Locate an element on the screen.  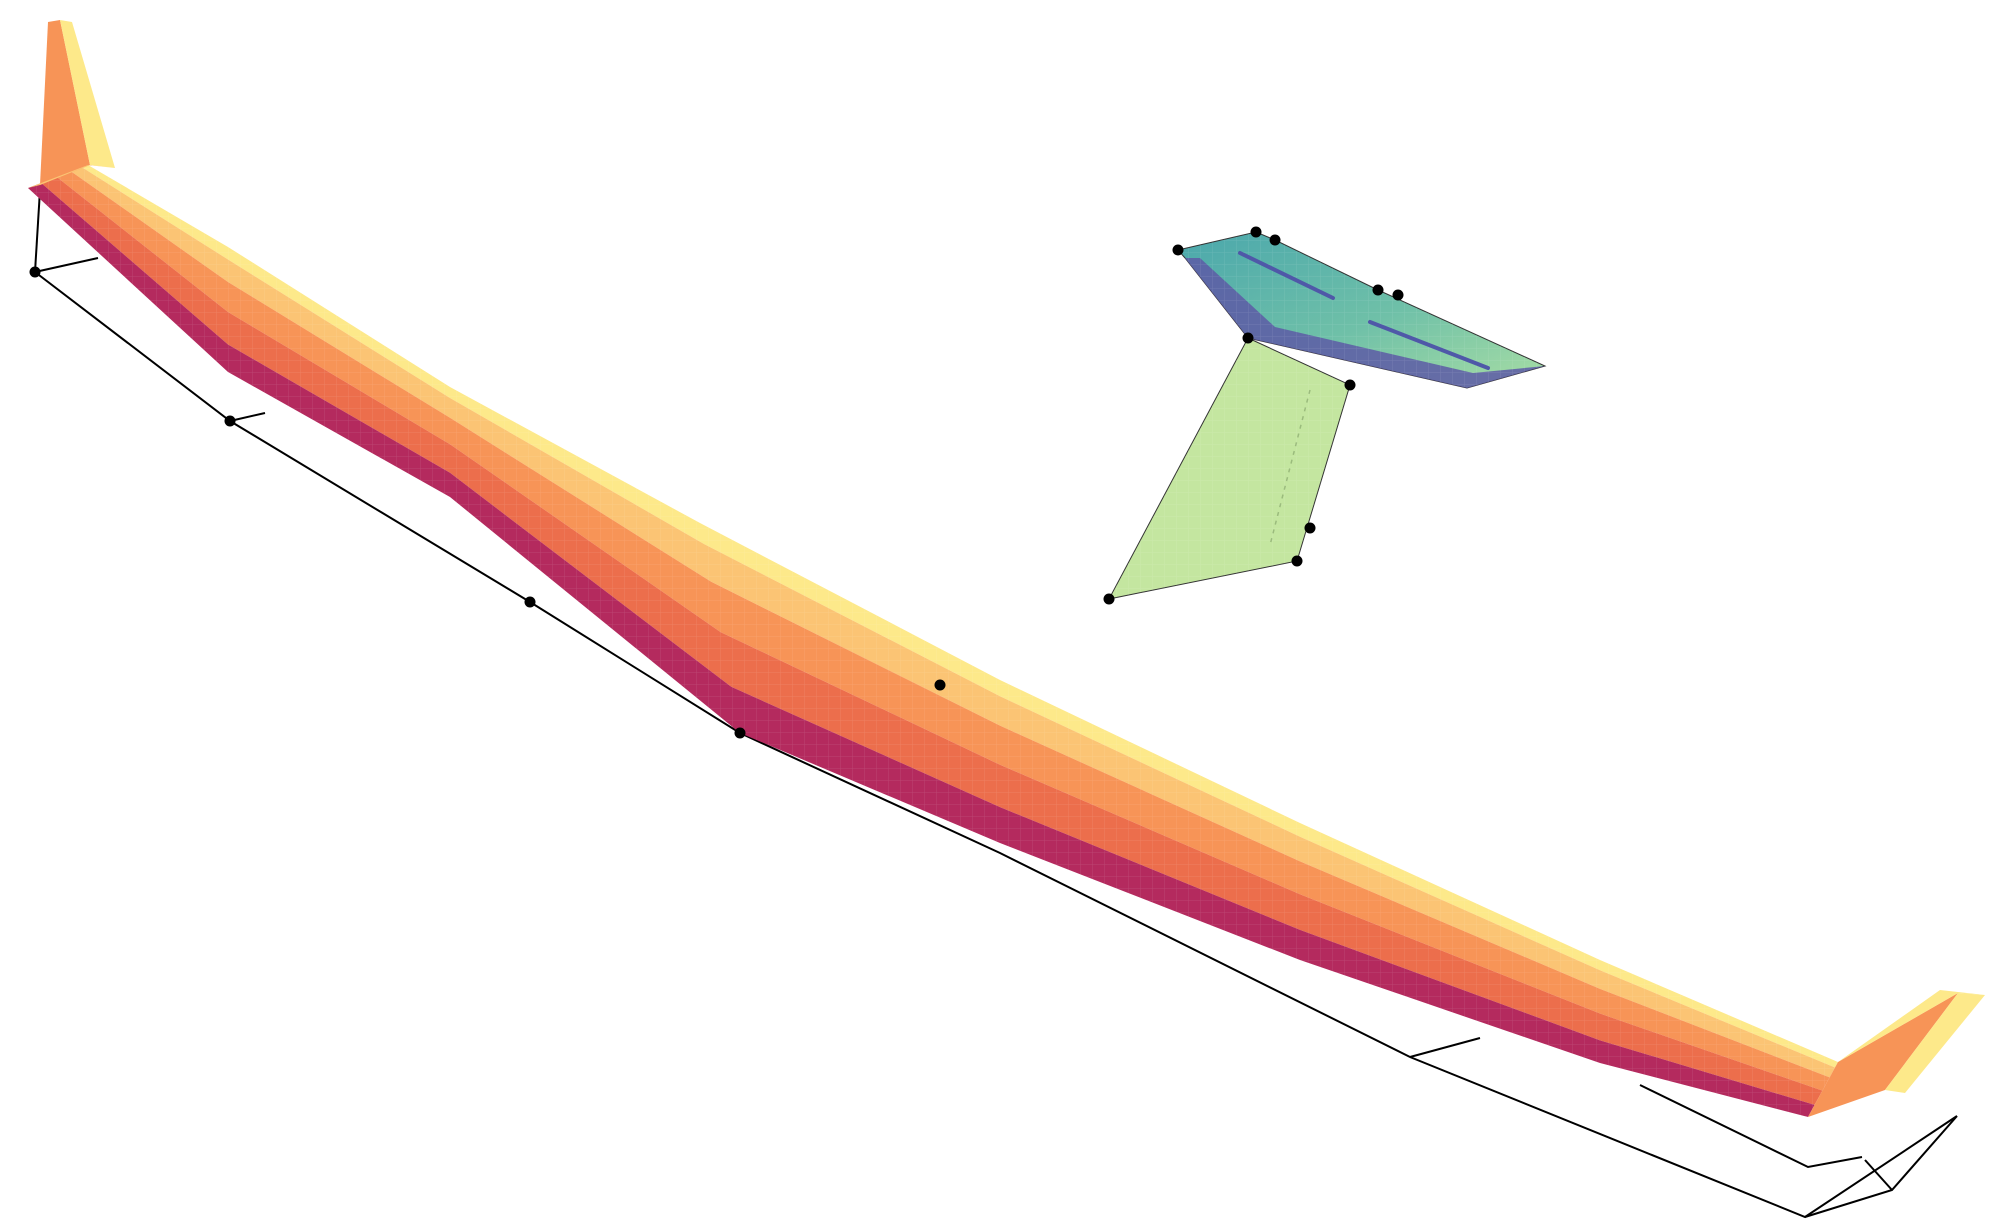
wing-beam-line is located at coordinates (37, 231).